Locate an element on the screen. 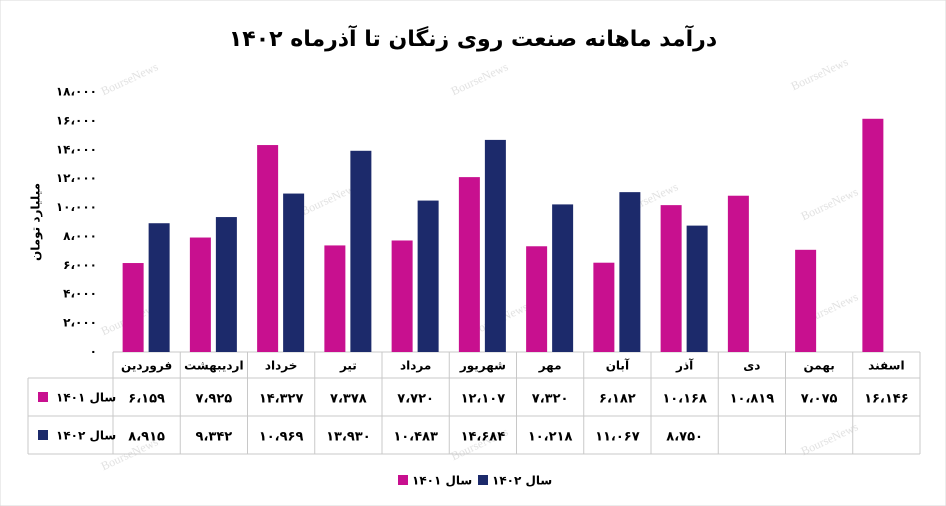 This screenshot has width=946, height=506. y-tick-label: ۱۲،۰۰۰ is located at coordinates (76, 178).